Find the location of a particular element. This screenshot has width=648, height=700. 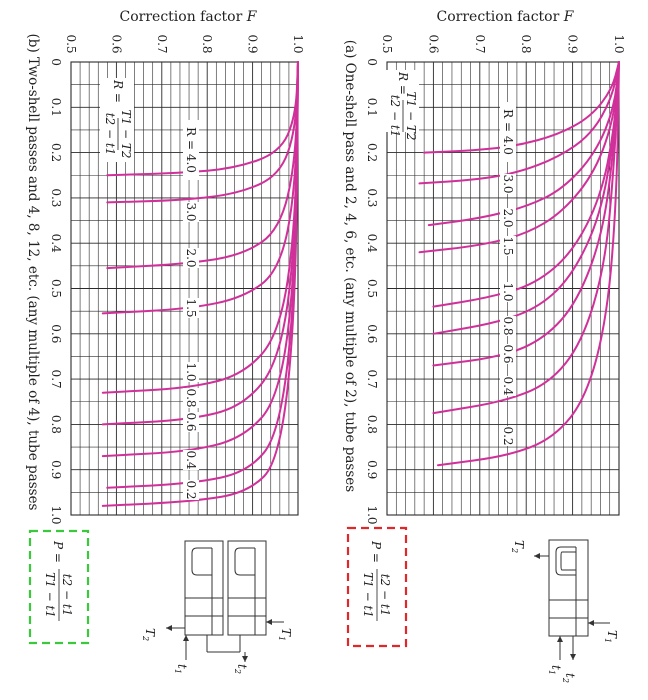

panel-a-title: Correction factor F is located at coordinates (506, 17).